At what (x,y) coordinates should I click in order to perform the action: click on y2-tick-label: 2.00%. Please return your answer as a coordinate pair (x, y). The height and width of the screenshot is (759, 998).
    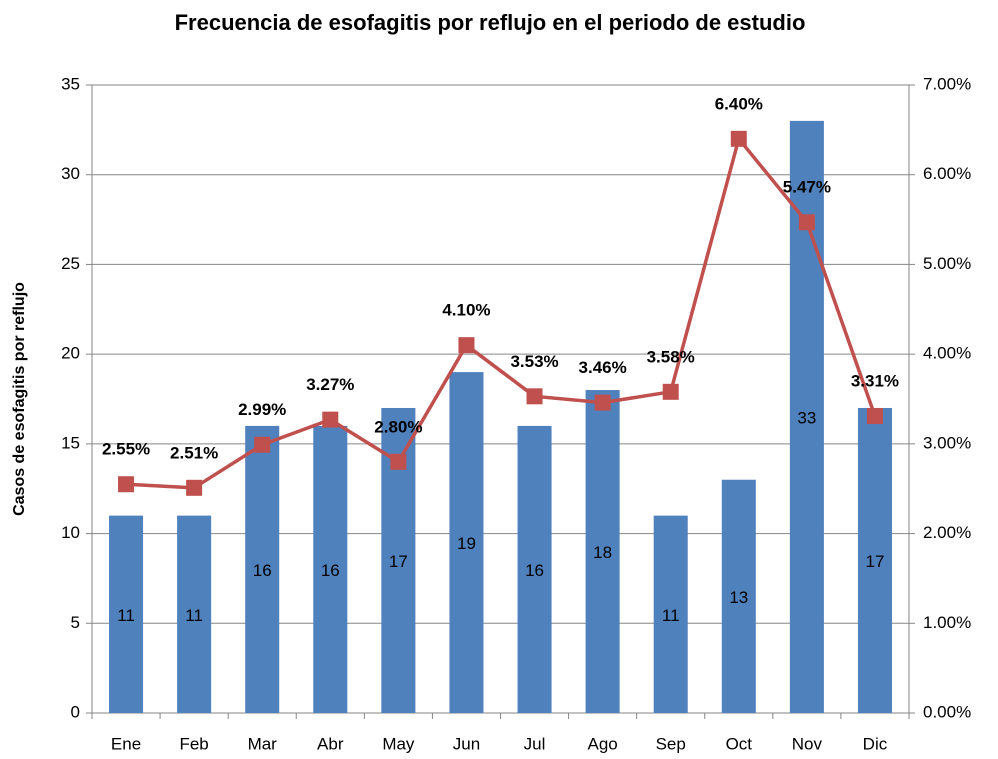
    Looking at the image, I should click on (947, 532).